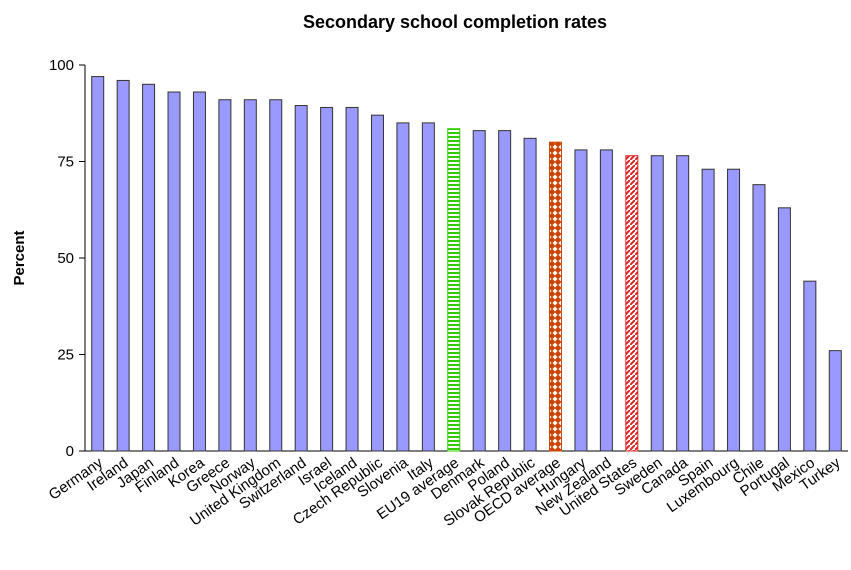 This screenshot has height=570, width=851. What do you see at coordinates (70, 451) in the screenshot?
I see `y-tick-label: 0` at bounding box center [70, 451].